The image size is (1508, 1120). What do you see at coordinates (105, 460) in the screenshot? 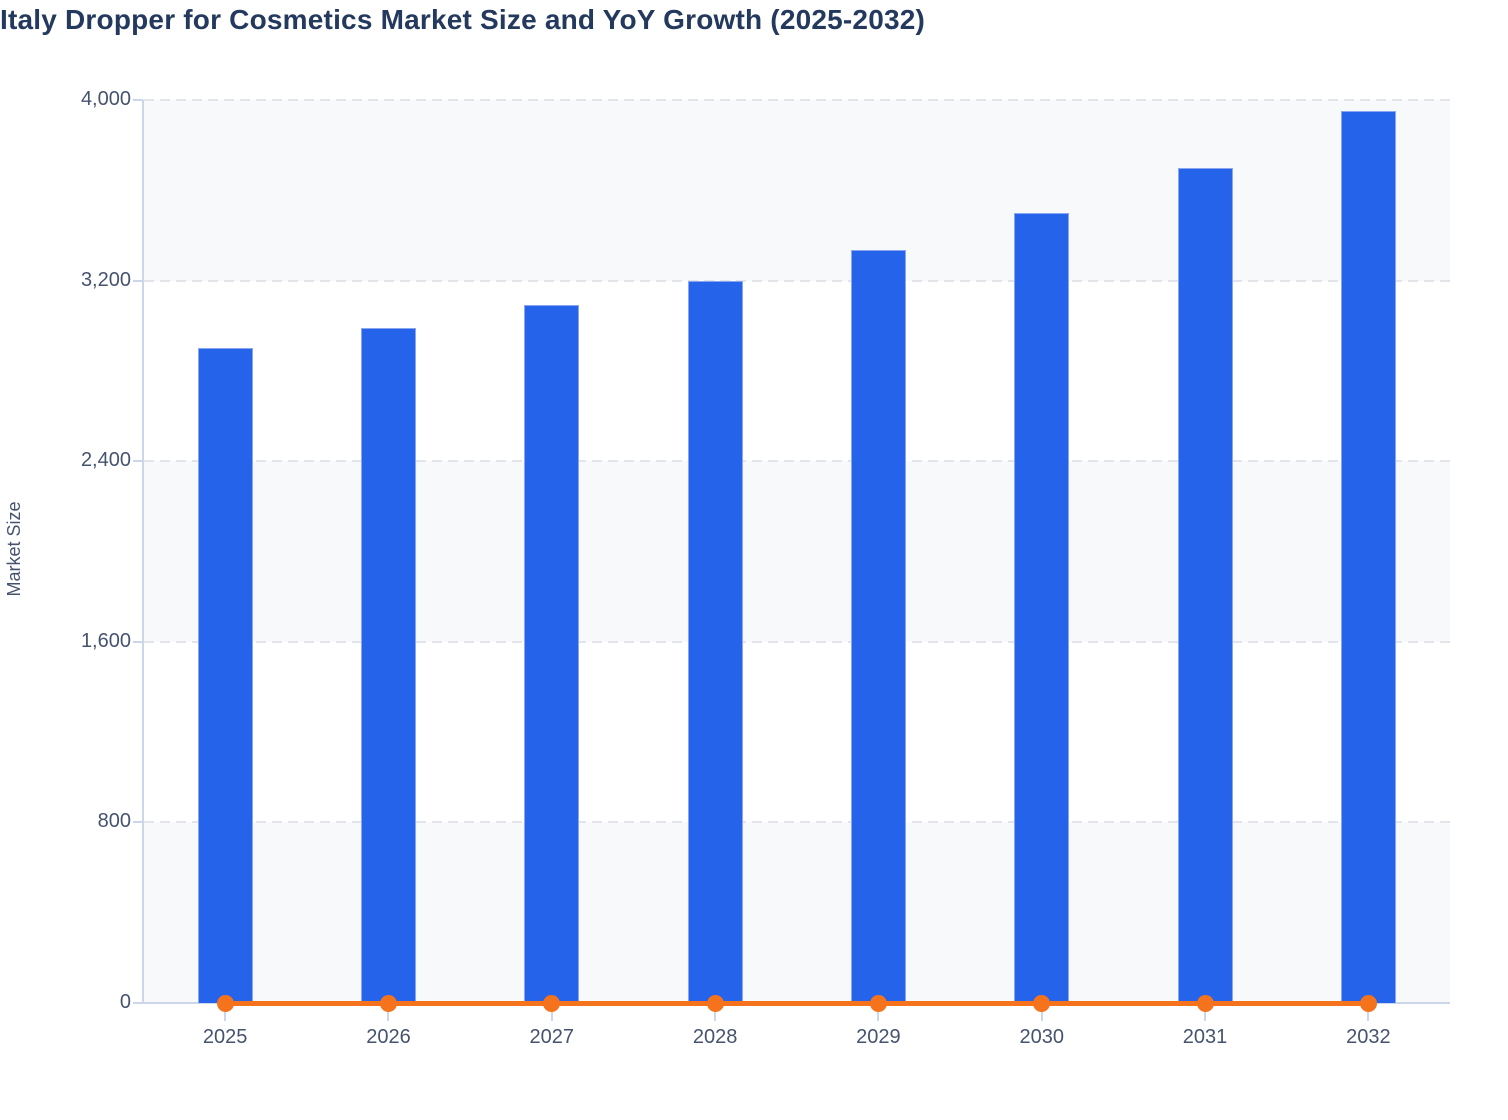
I see `y-tick-label-2400: 2,400` at bounding box center [105, 460].